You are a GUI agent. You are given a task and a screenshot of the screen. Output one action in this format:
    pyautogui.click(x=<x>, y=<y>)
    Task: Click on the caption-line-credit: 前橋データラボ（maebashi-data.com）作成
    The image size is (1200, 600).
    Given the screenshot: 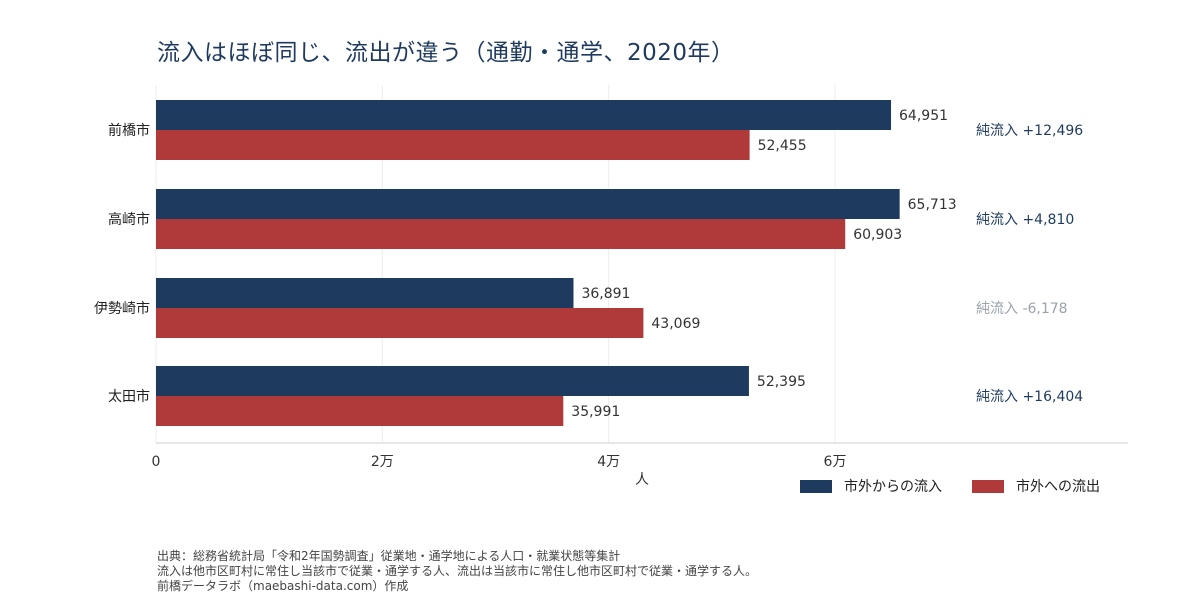 What is the action you would take?
    pyautogui.click(x=283, y=586)
    